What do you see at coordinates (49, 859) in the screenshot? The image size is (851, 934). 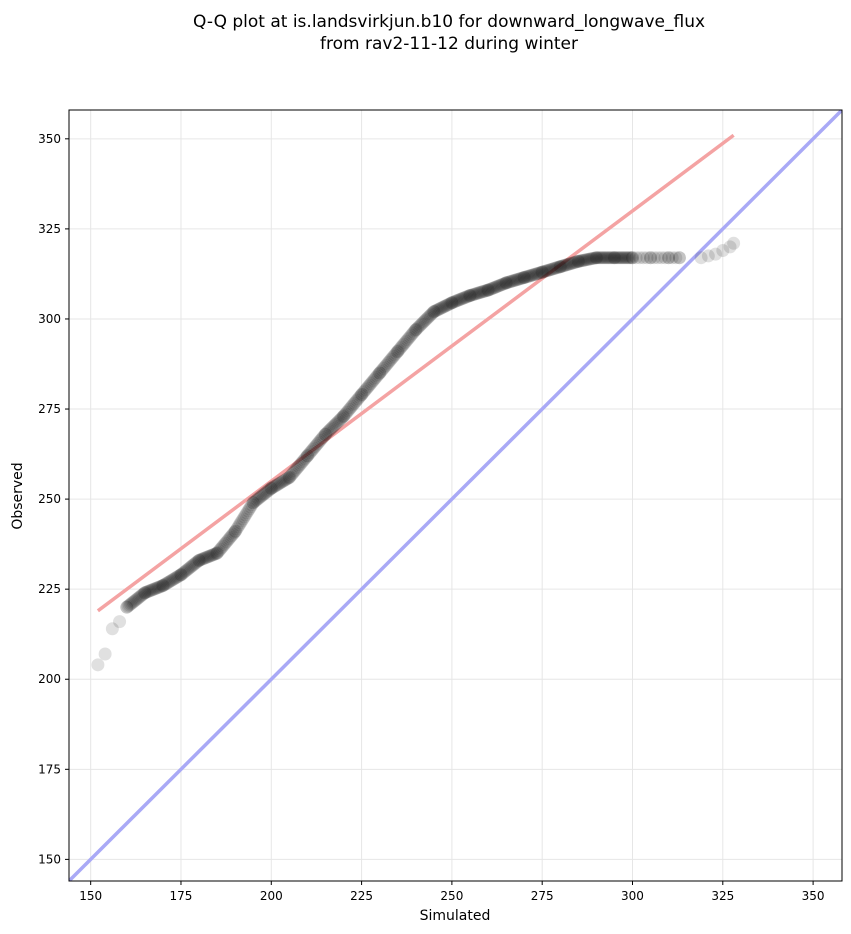 I see `y-tick-label: 150` at bounding box center [49, 859].